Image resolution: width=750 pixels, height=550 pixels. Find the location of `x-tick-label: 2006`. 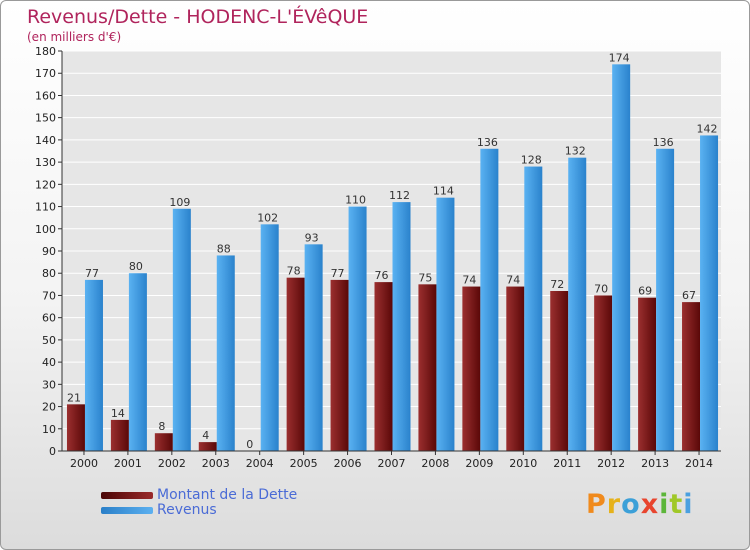

x-tick-label: 2006 is located at coordinates (348, 463).